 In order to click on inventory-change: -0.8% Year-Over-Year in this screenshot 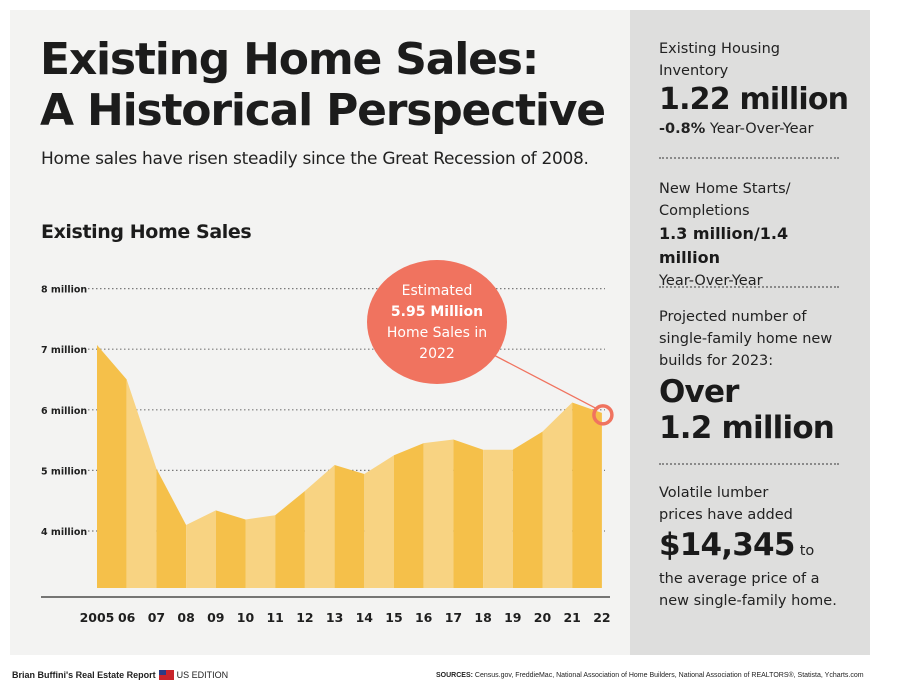, I will do `click(756, 129)`.